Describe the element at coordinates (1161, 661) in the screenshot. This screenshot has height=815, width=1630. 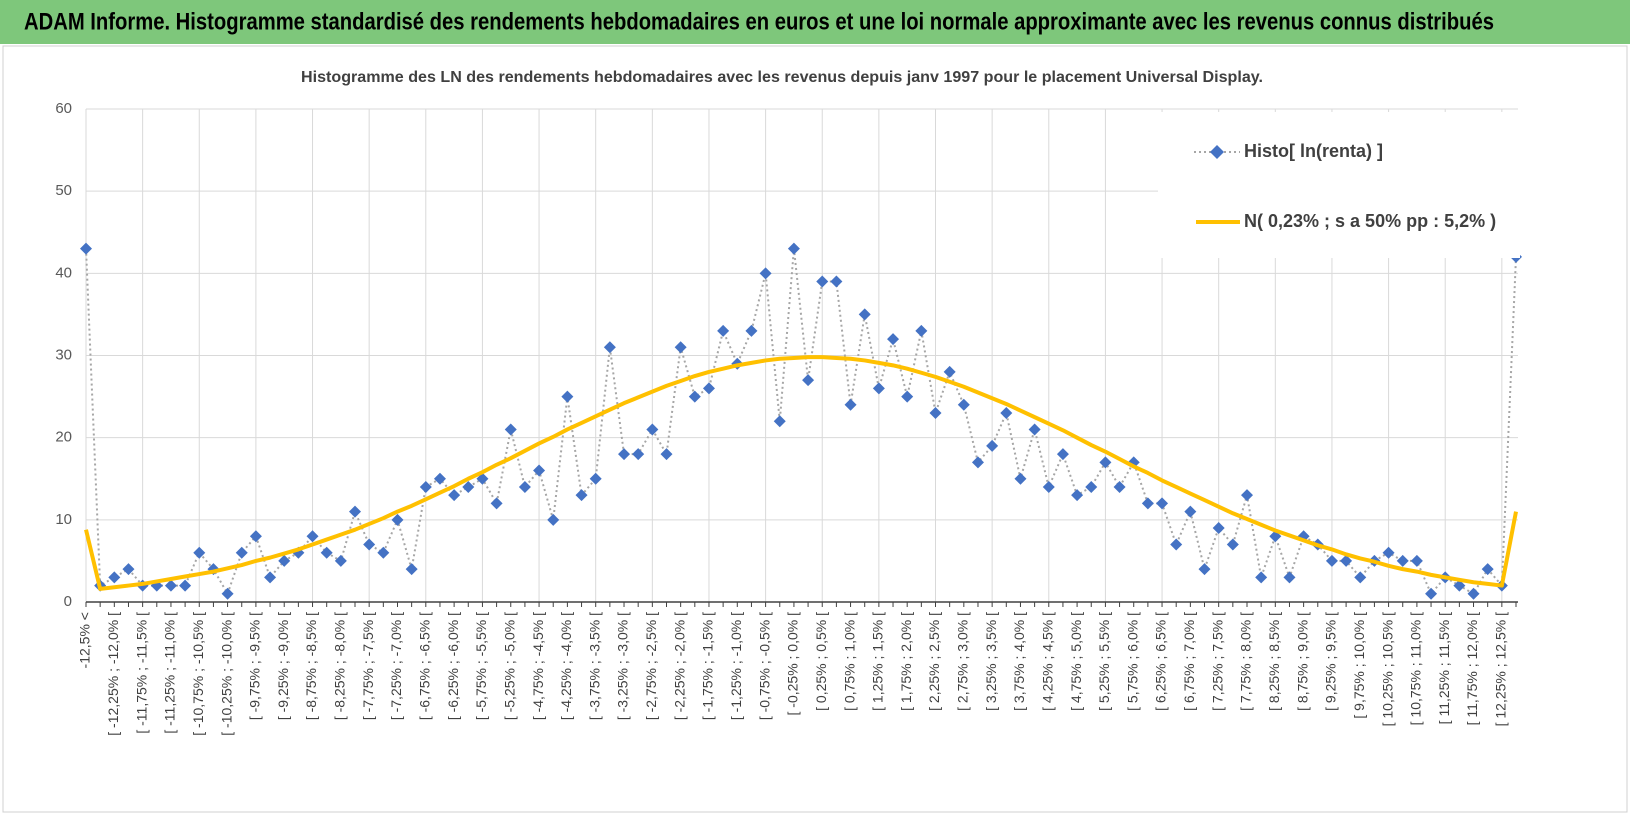
I see `x-tick-label: [ 6,25% ; 6,5% [` at that location.